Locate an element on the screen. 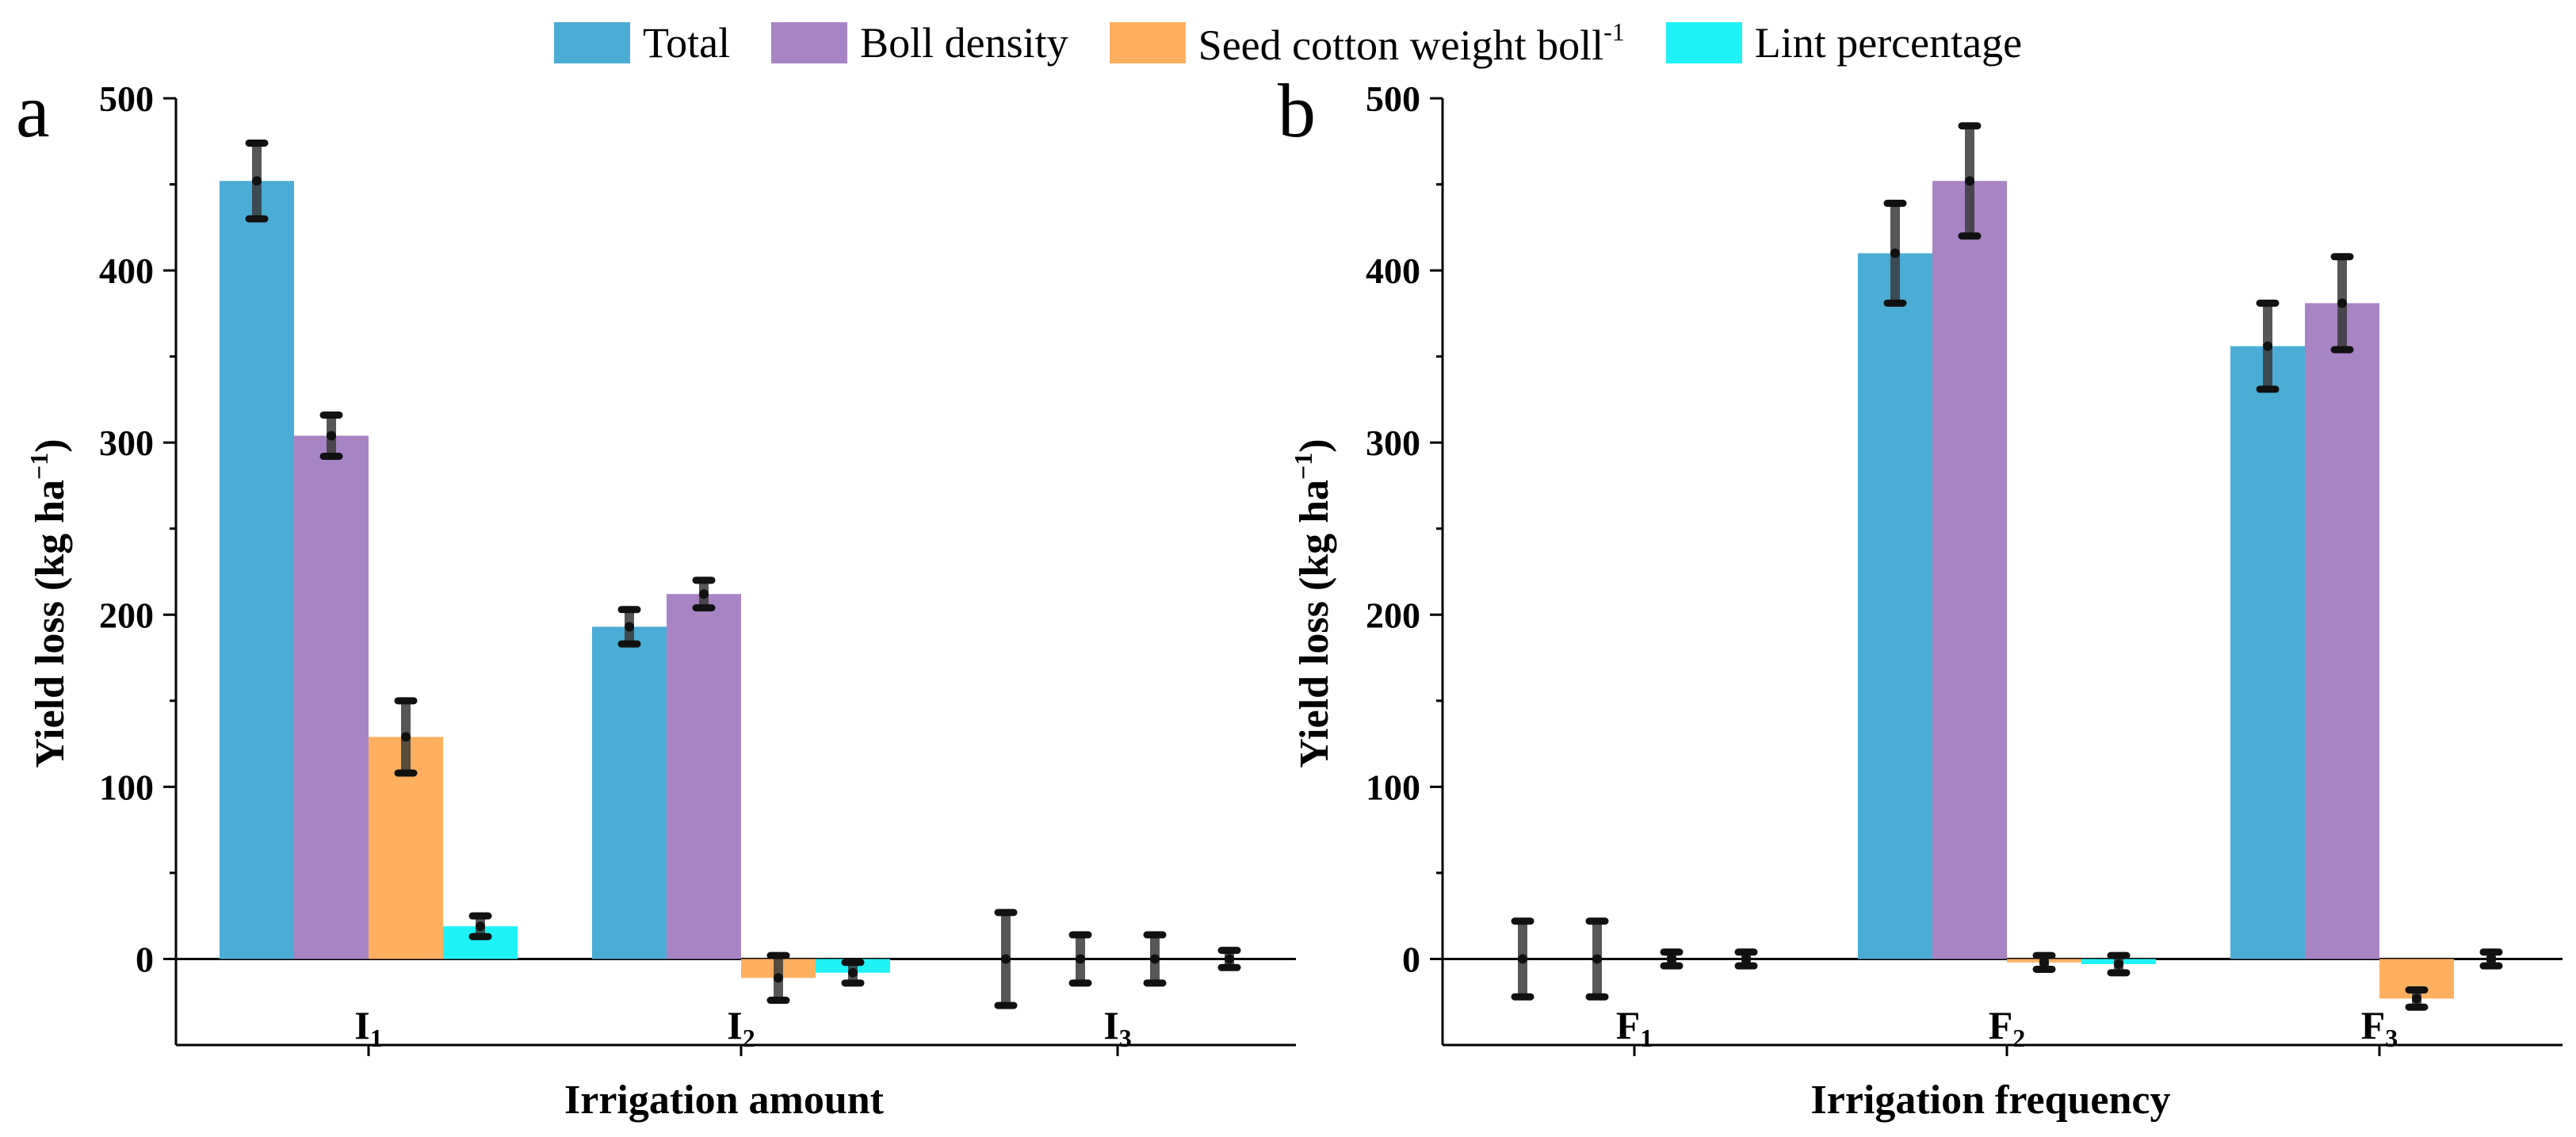 This screenshot has width=2576, height=1137. legend-item-total: Total is located at coordinates (642, 43).